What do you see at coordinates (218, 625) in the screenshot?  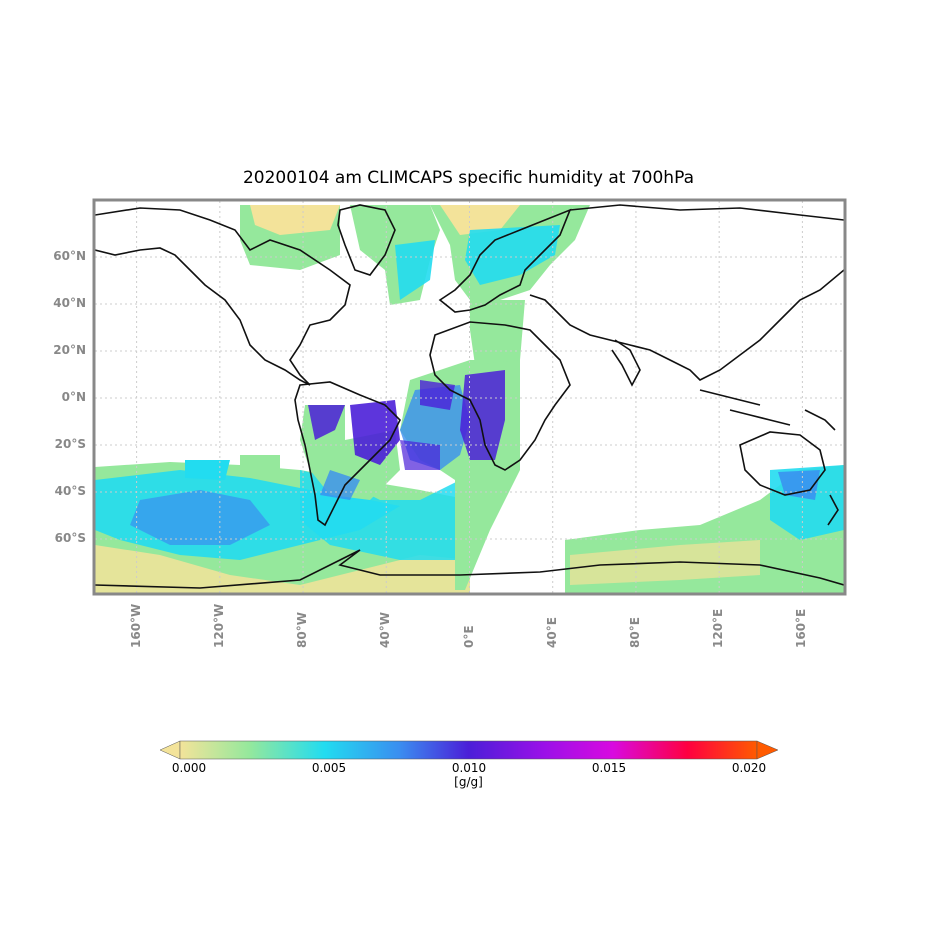 I see `lon-tick-label: 120°W` at bounding box center [218, 625].